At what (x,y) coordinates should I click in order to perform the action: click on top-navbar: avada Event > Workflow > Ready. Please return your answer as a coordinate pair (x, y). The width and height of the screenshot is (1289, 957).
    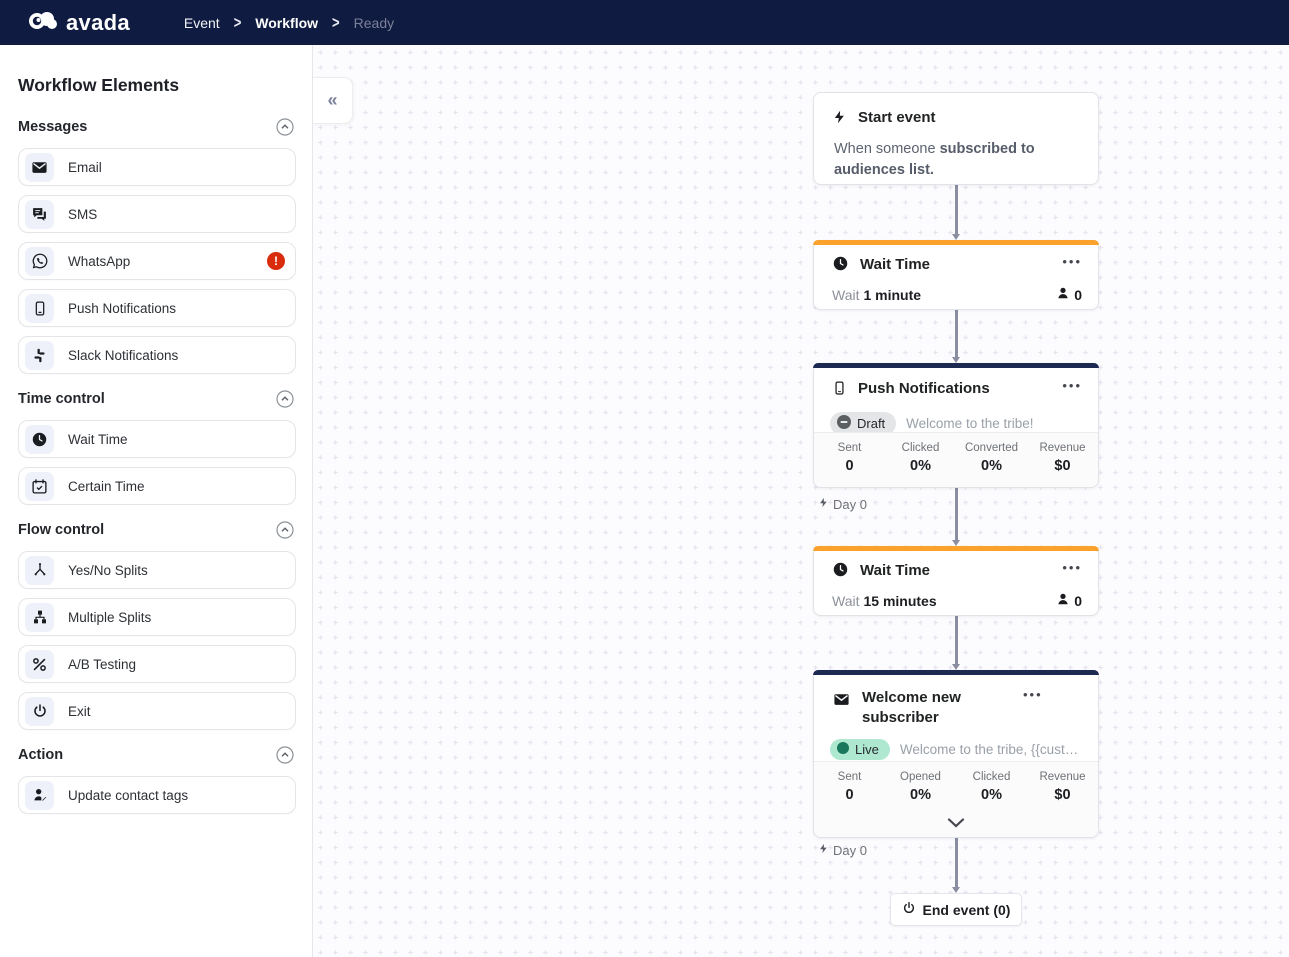
    Looking at the image, I should click on (644, 22).